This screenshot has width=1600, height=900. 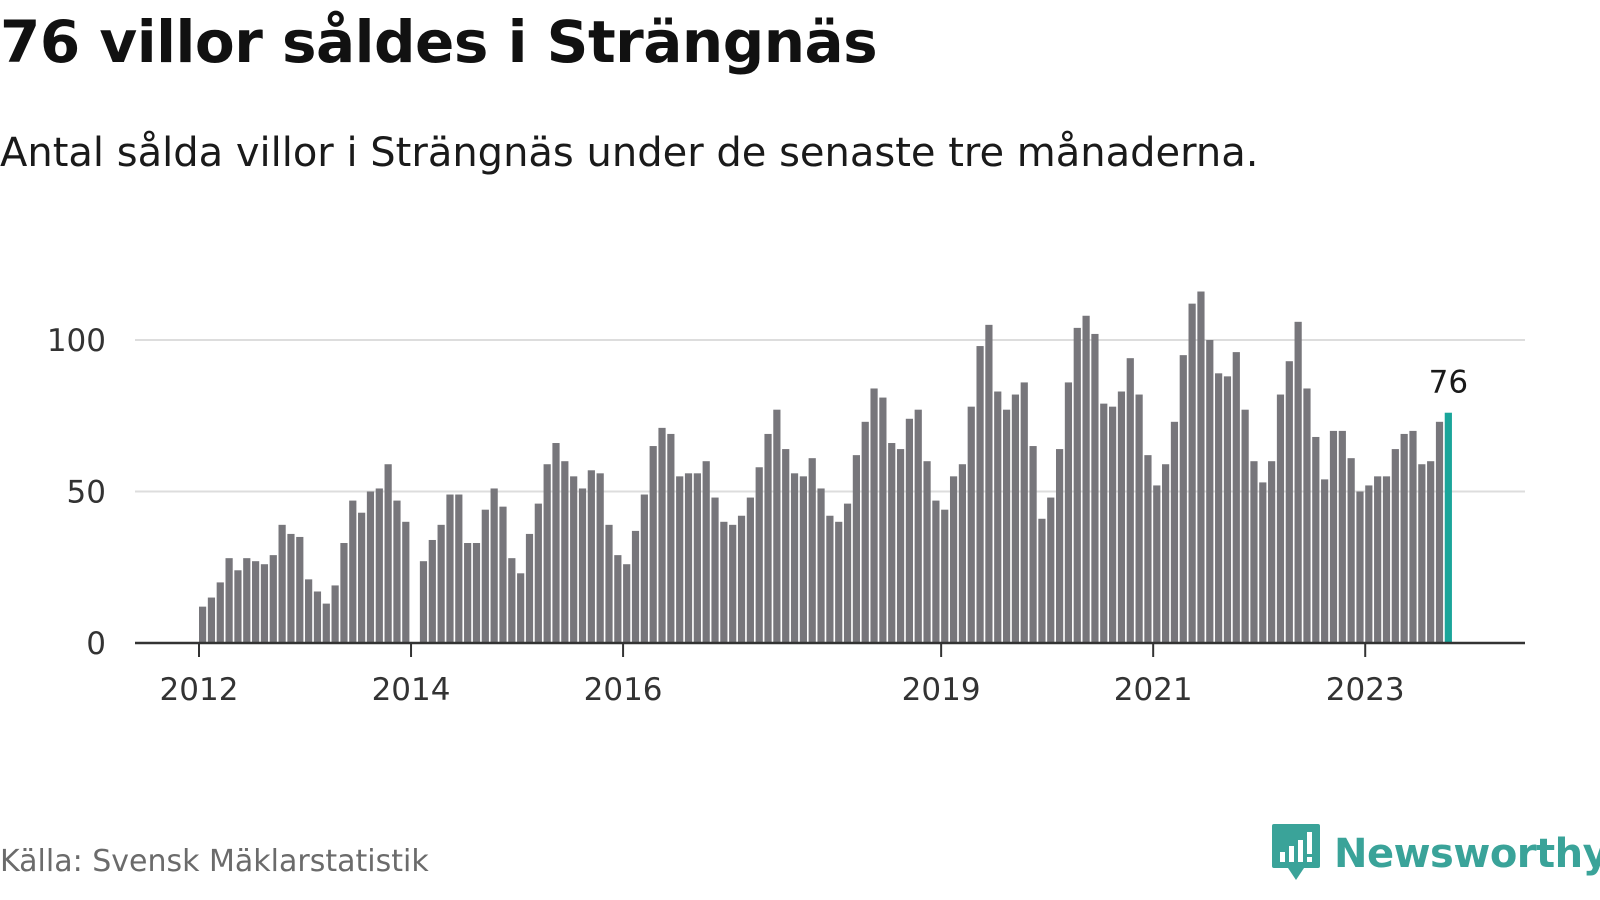 I want to click on x-tick-label: 2023, so click(x=1365, y=690).